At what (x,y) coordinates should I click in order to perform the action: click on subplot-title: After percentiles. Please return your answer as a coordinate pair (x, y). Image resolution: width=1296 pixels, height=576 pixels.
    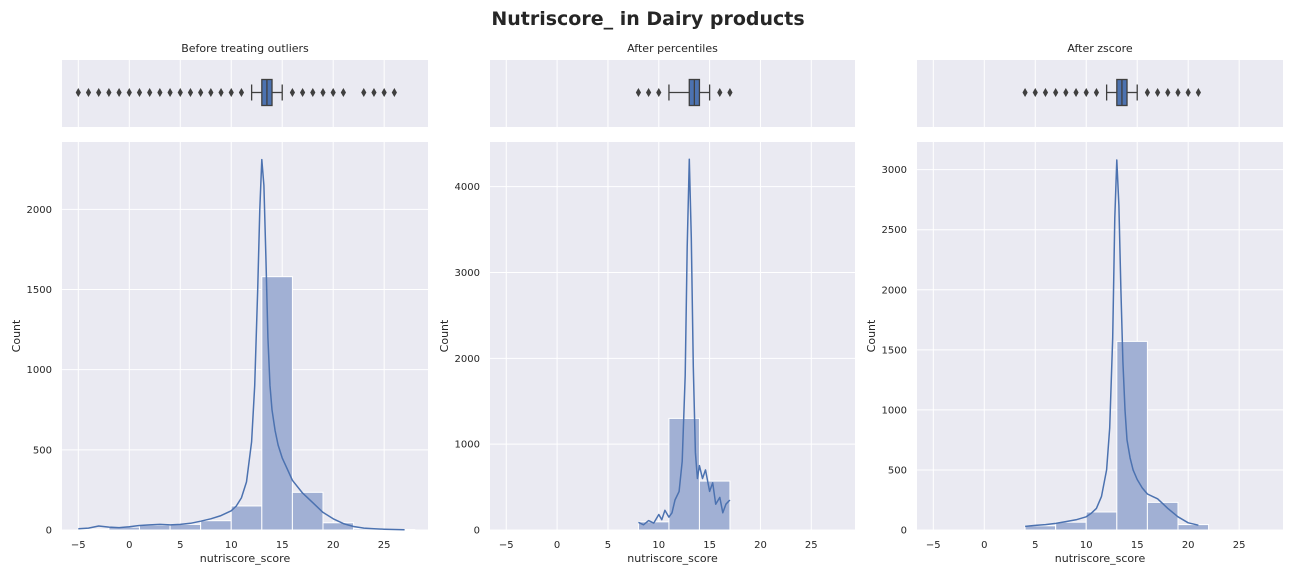
    Looking at the image, I should click on (672, 48).